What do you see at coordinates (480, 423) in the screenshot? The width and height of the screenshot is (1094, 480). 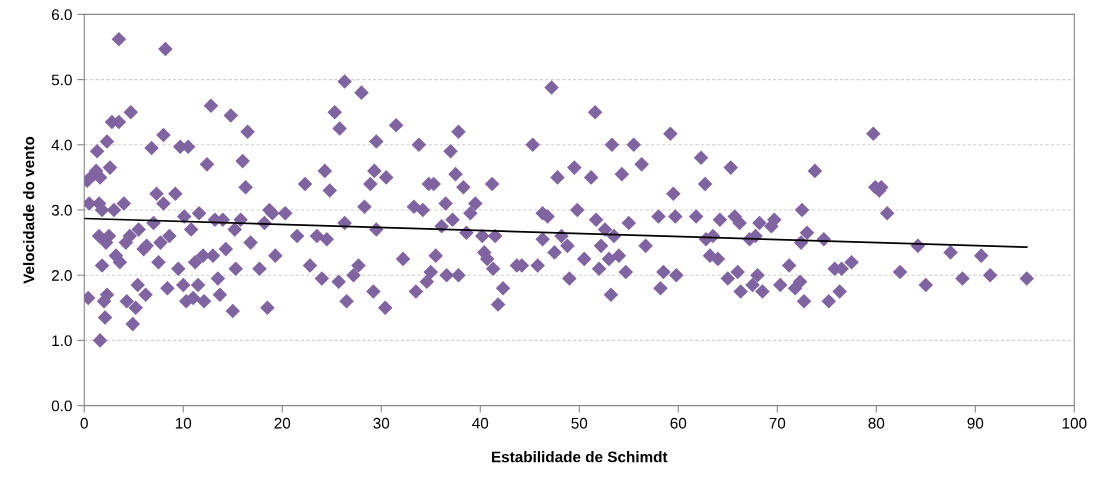 I see `x-tick-label: 40` at bounding box center [480, 423].